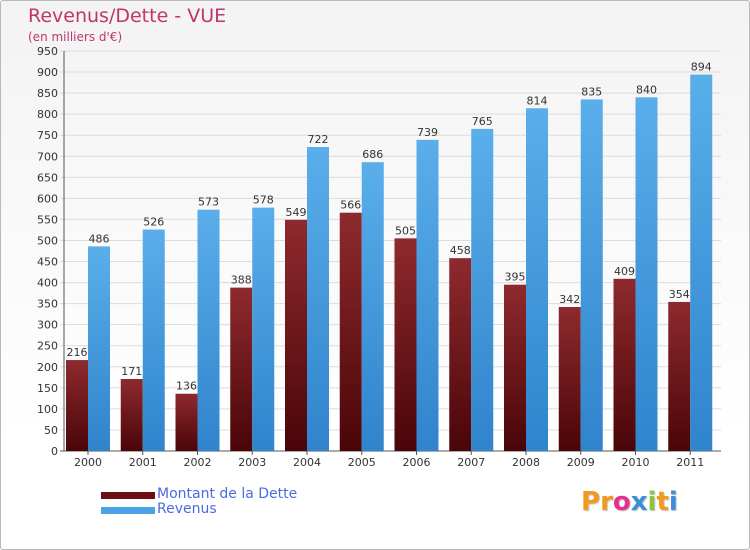  Describe the element at coordinates (128, 495) in the screenshot. I see `legend-swatch-dette` at that location.